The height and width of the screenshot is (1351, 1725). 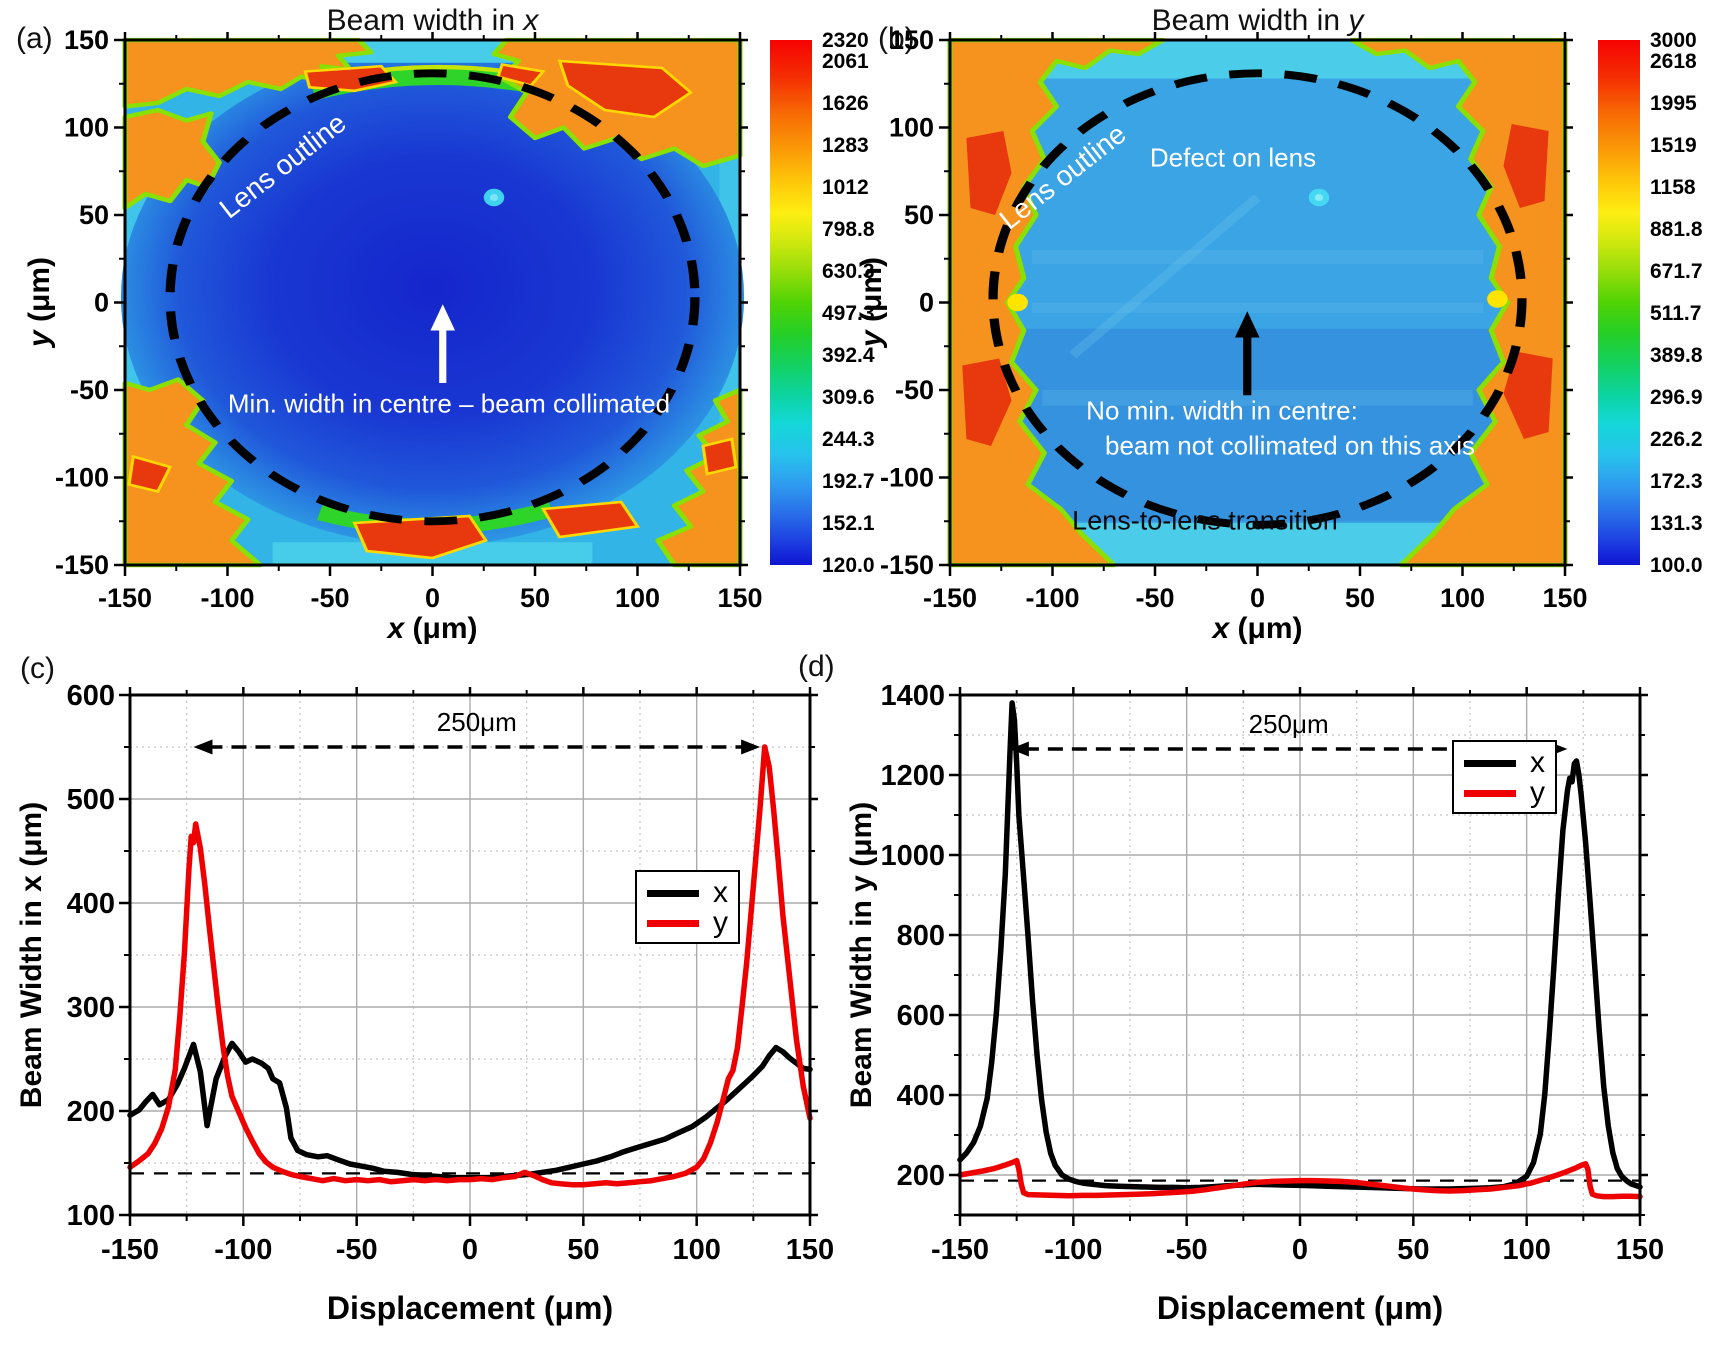 I want to click on y-tick-label: 600, so click(x=921, y=1016).